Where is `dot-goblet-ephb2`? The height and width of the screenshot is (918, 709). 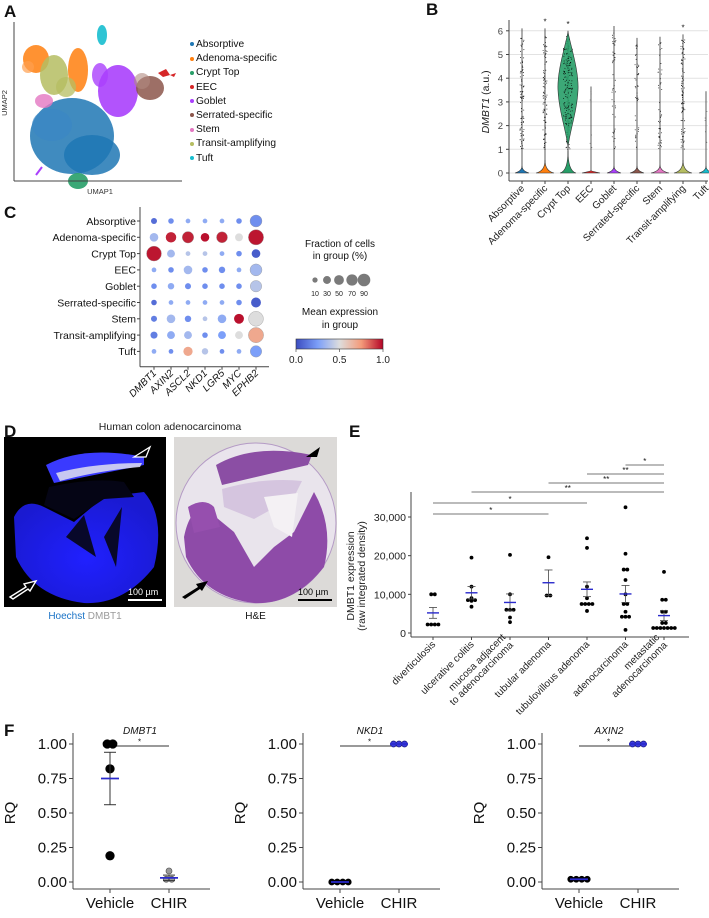 dot-goblet-ephb2 is located at coordinates (256, 286).